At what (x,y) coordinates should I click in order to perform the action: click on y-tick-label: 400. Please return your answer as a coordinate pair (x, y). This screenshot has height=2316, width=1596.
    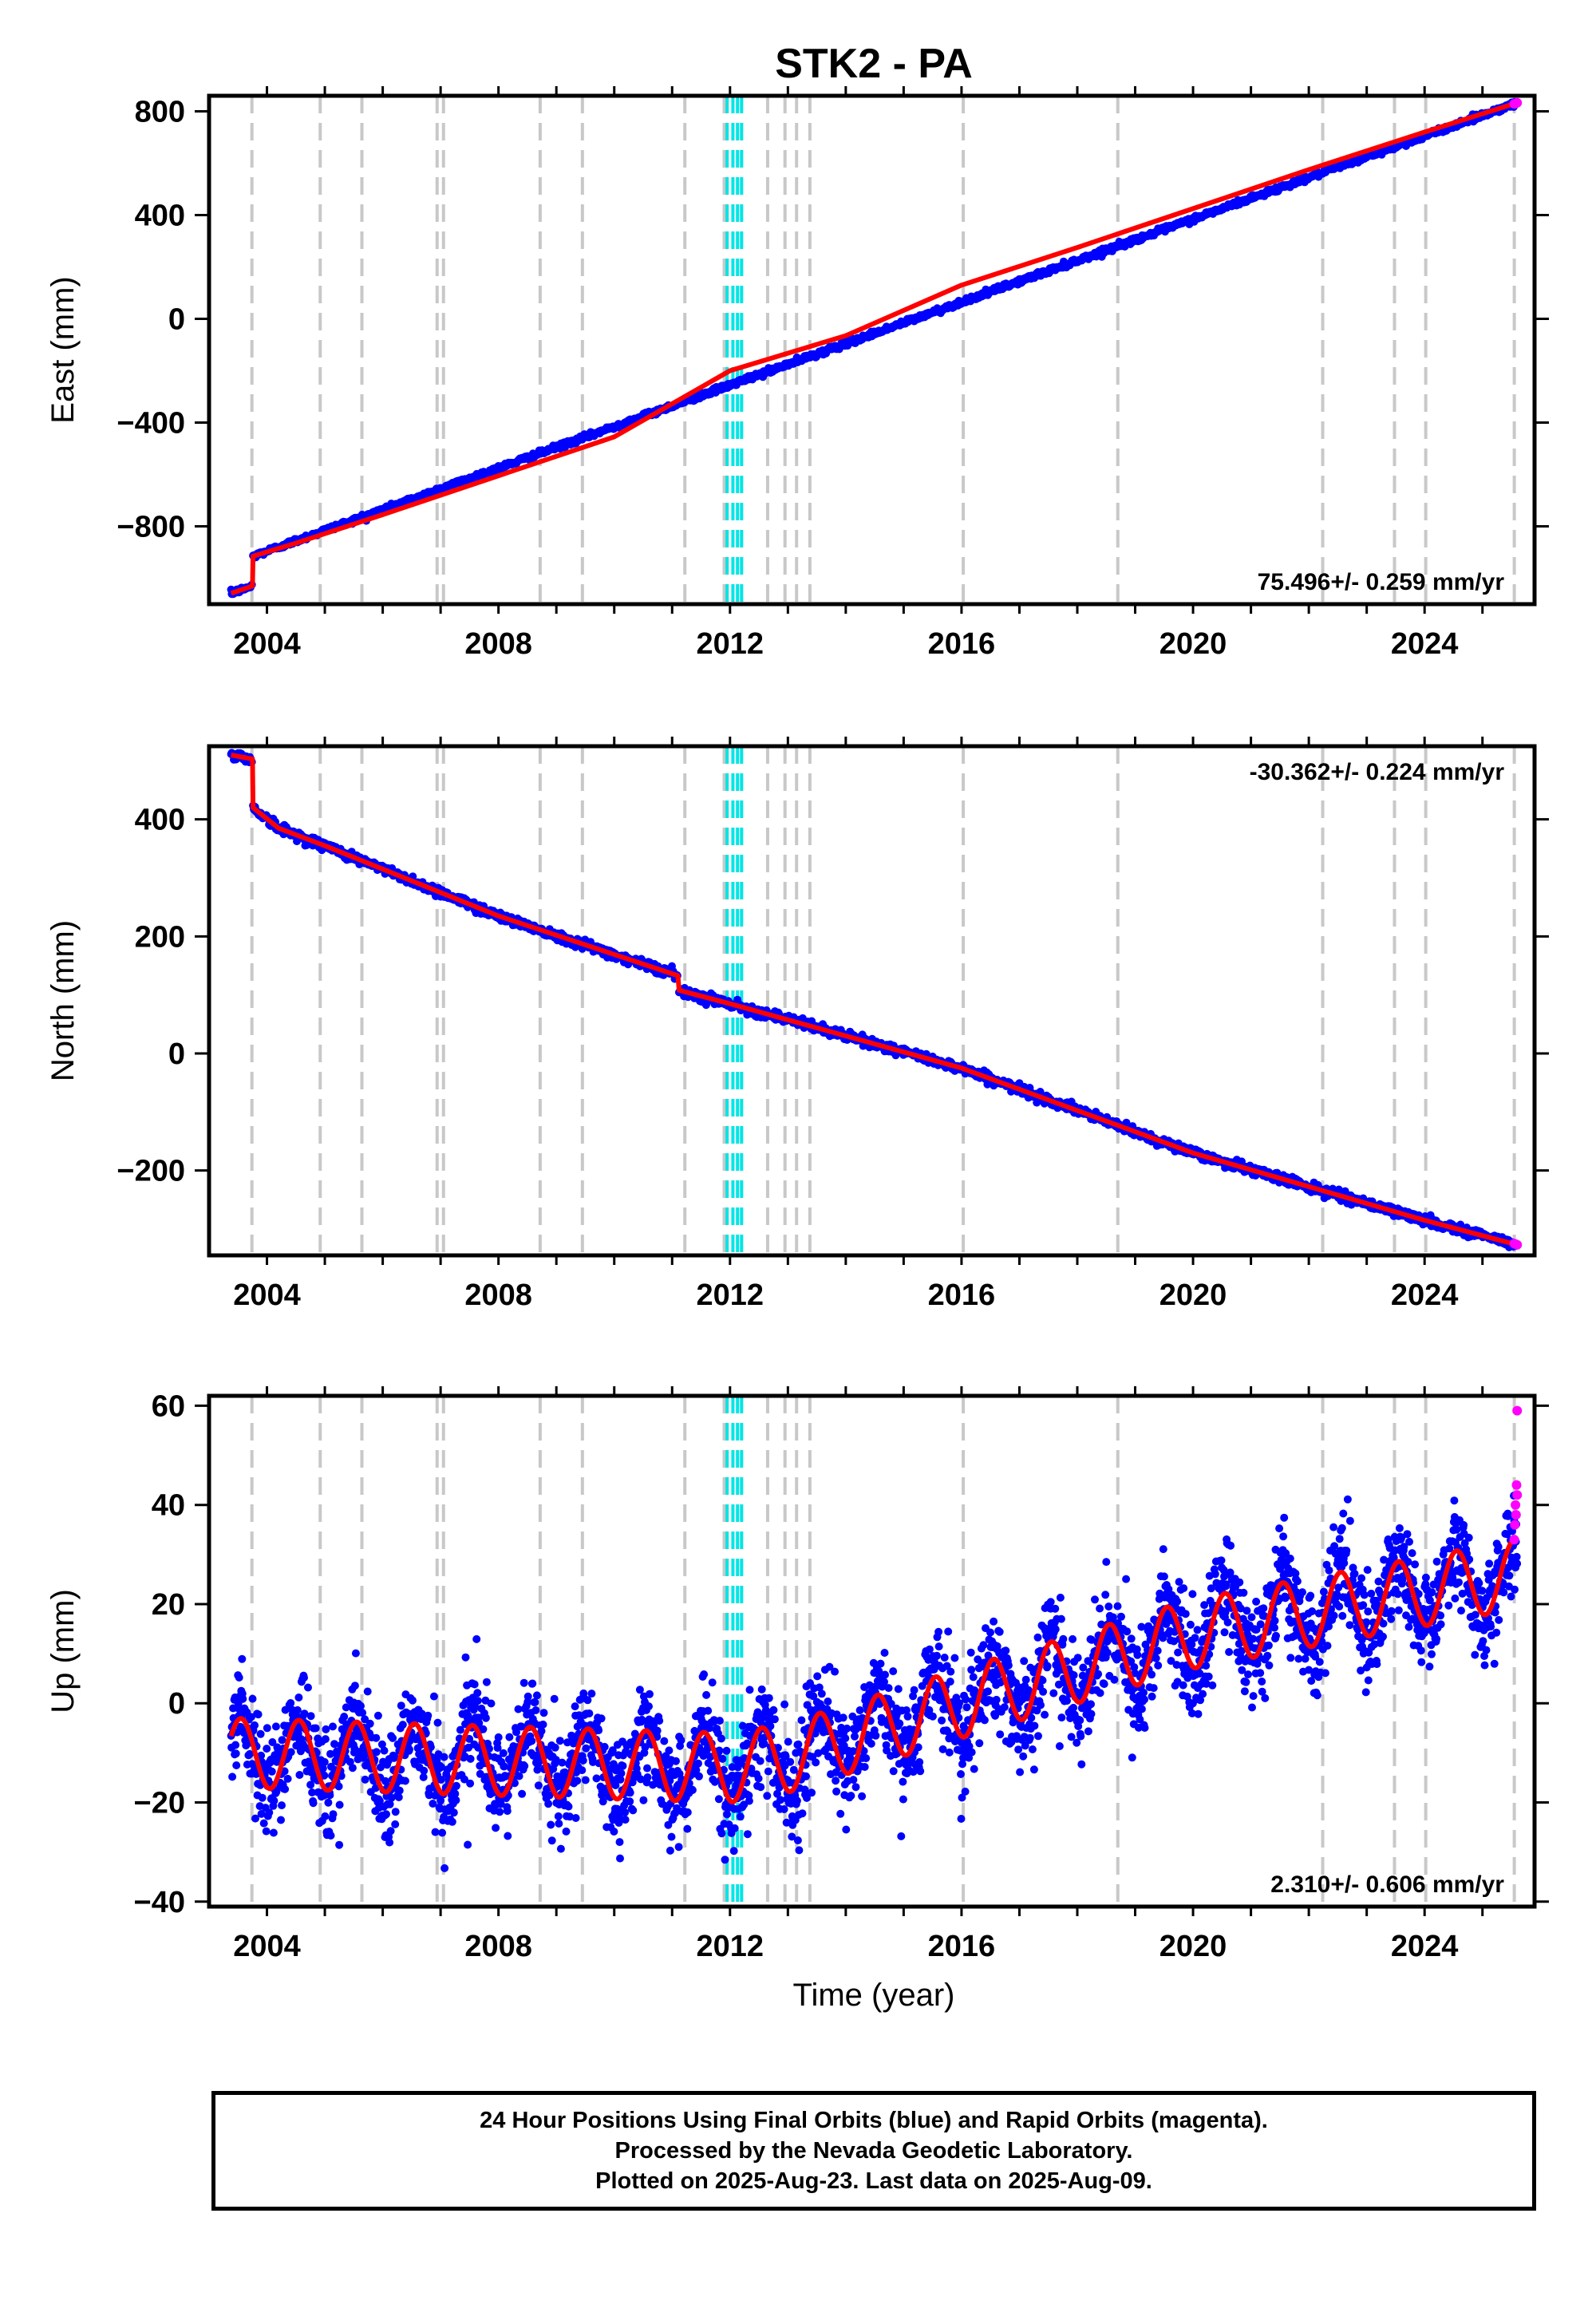
    Looking at the image, I should click on (160, 216).